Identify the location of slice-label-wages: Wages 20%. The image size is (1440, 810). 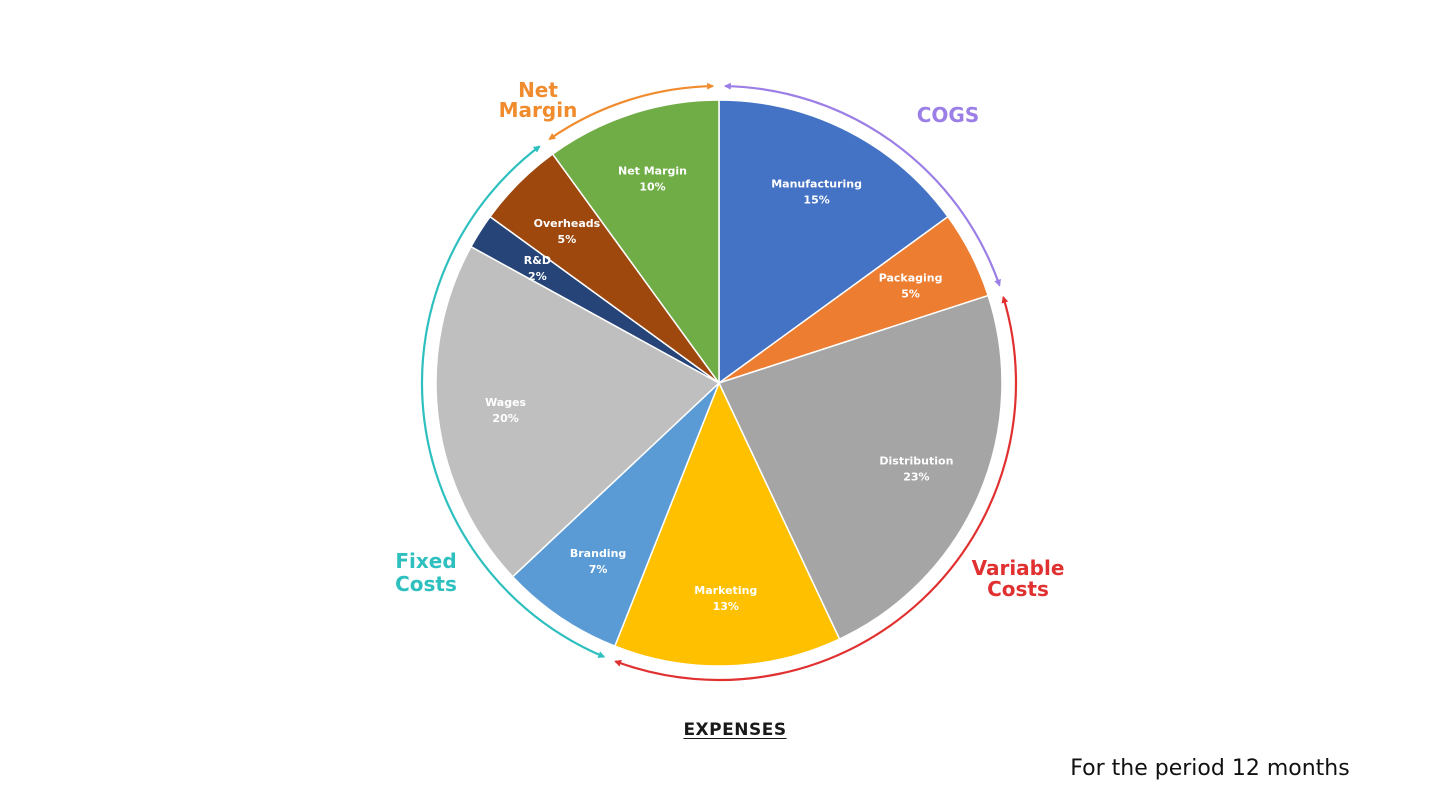
(505, 410).